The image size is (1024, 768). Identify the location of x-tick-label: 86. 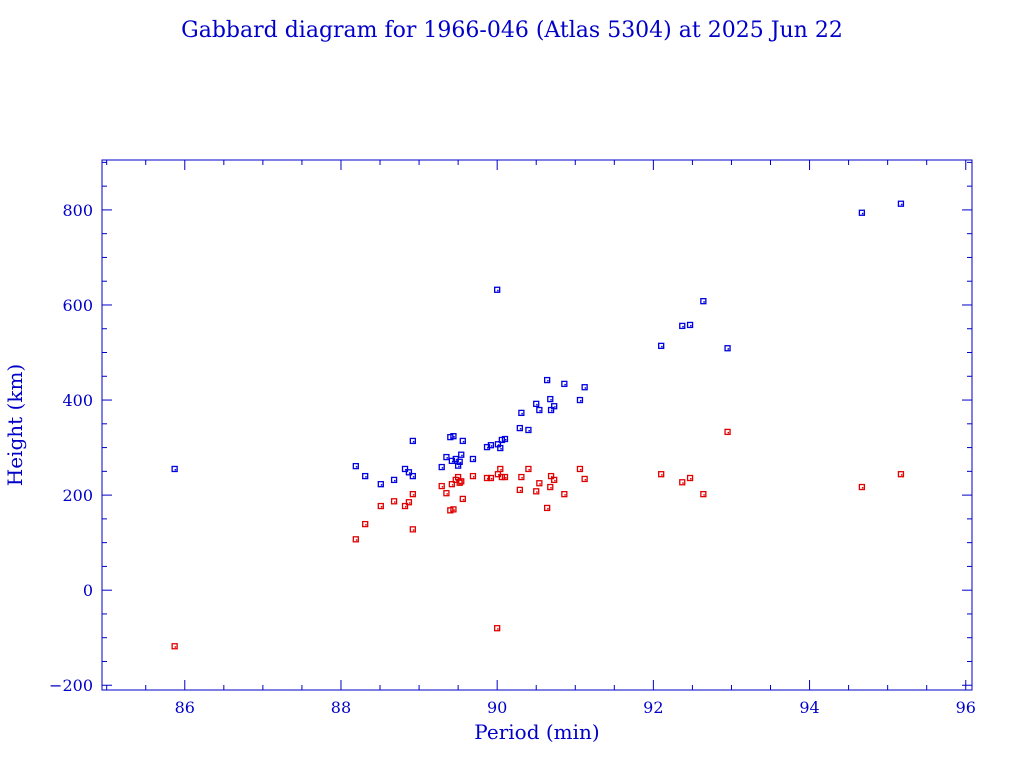
(185, 707).